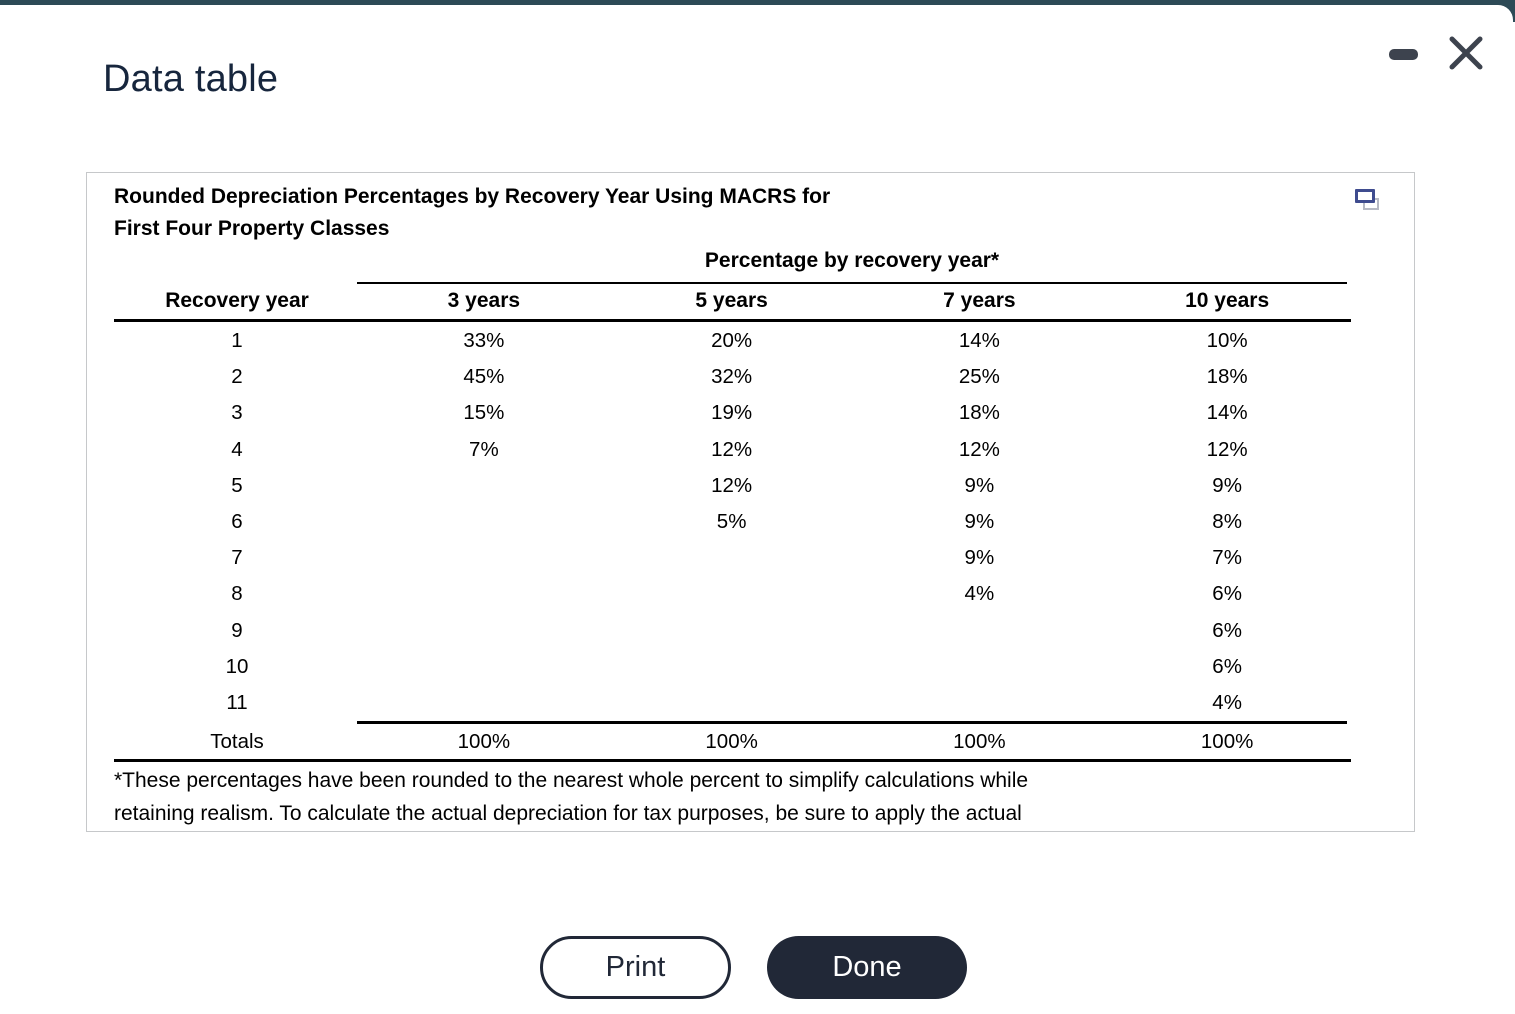 The image size is (1515, 1014). I want to click on column-header-recovery-year: Recovery year, so click(237, 300).